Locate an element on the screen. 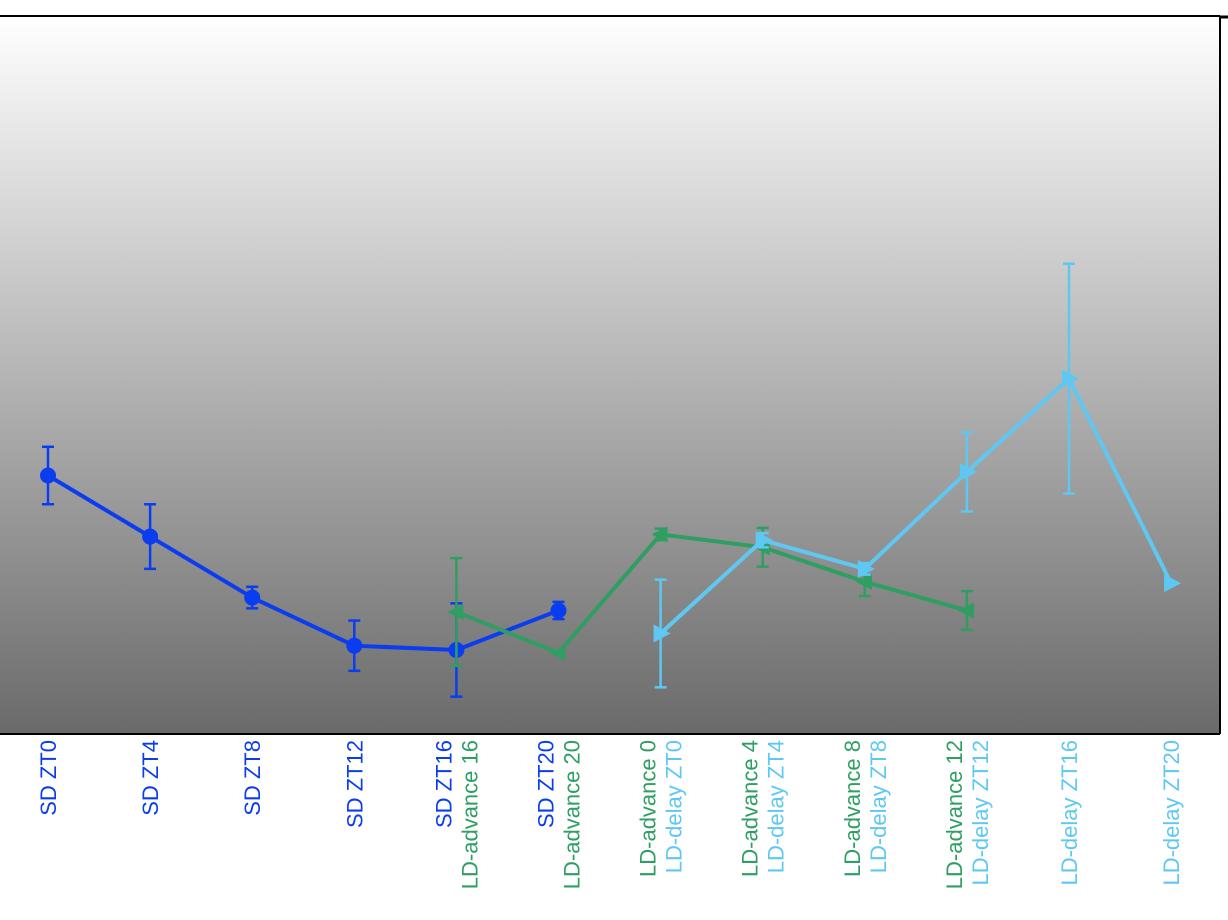 The height and width of the screenshot is (920, 1228). x-tick-label: SD ZT8 is located at coordinates (252, 778).